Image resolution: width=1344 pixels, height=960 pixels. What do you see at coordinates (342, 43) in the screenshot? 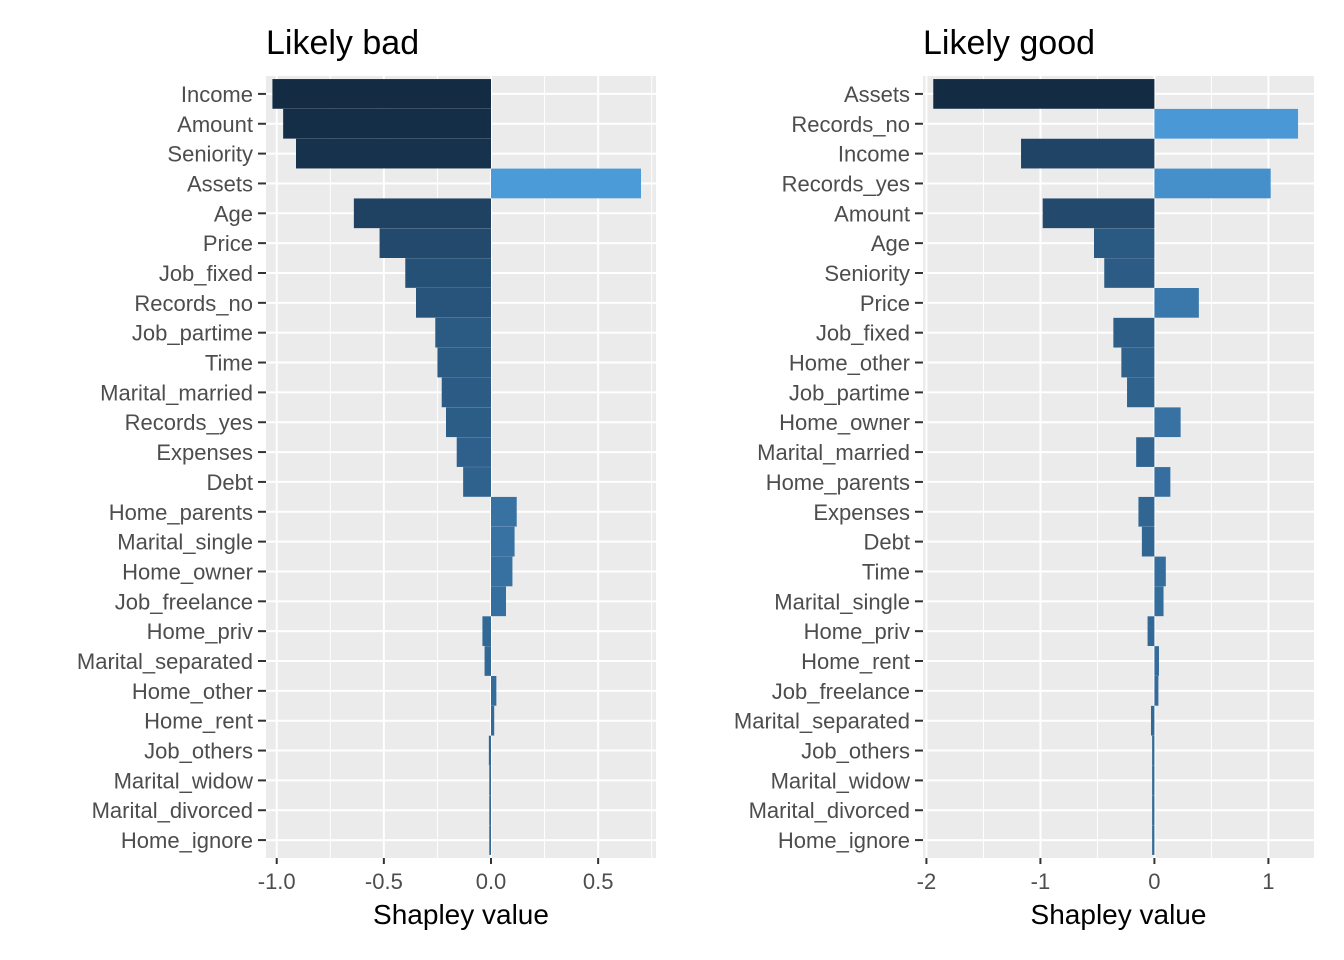
I see `chart-title: Likely bad` at bounding box center [342, 43].